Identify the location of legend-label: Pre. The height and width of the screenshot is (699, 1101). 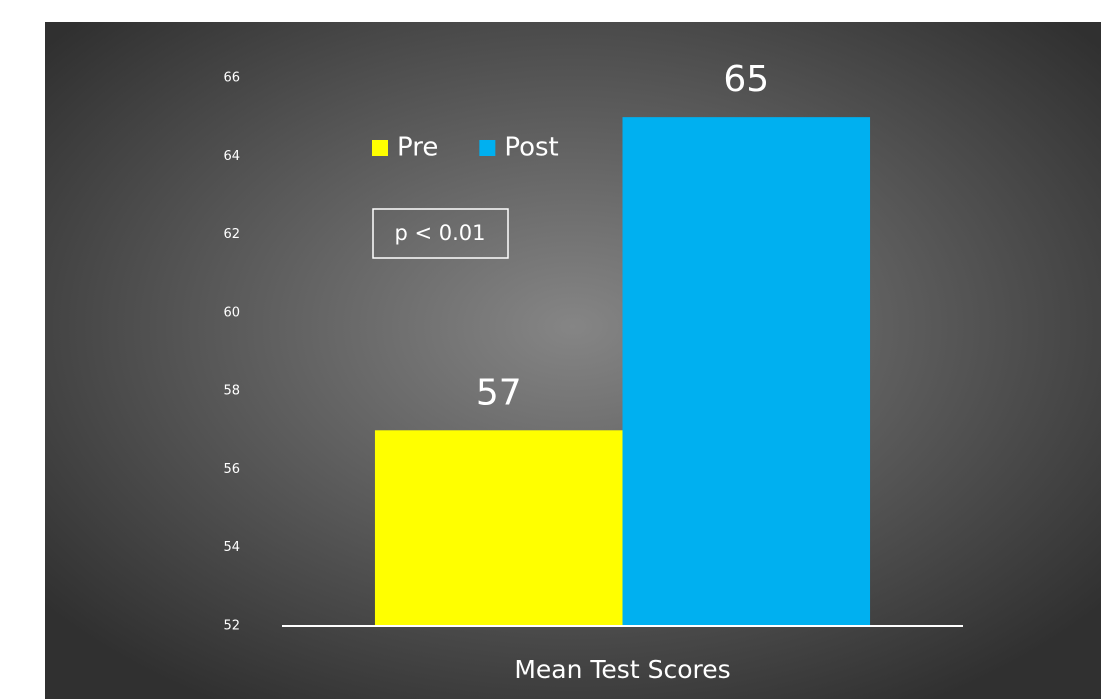
(417, 148).